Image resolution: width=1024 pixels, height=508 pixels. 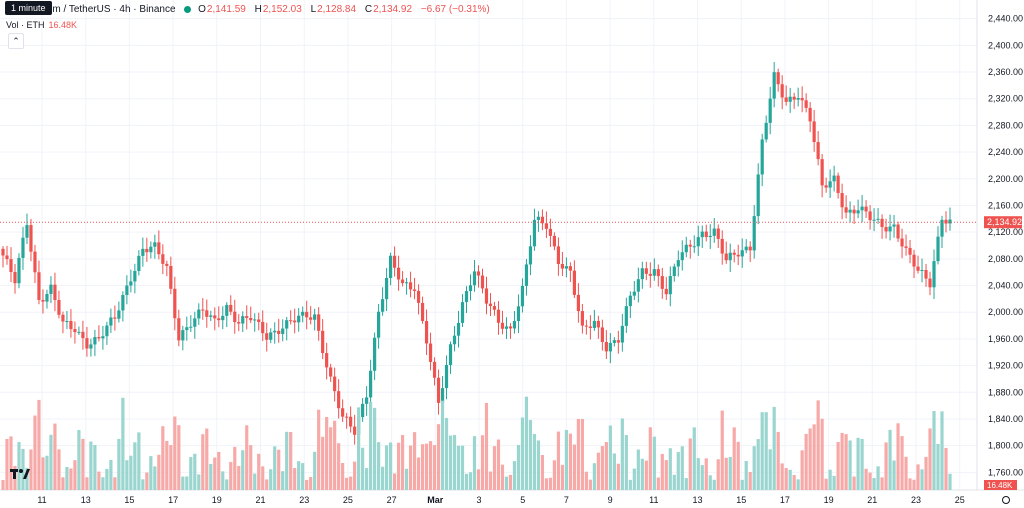 What do you see at coordinates (829, 500) in the screenshot?
I see `time-tick-label: 19` at bounding box center [829, 500].